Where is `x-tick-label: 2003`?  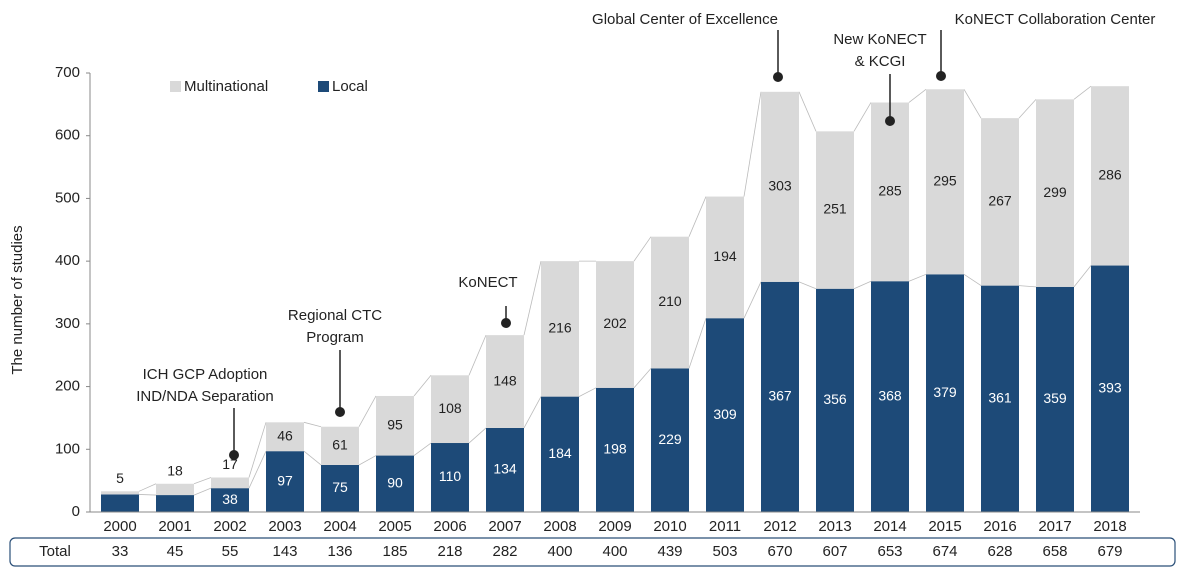 x-tick-label: 2003 is located at coordinates (284, 526).